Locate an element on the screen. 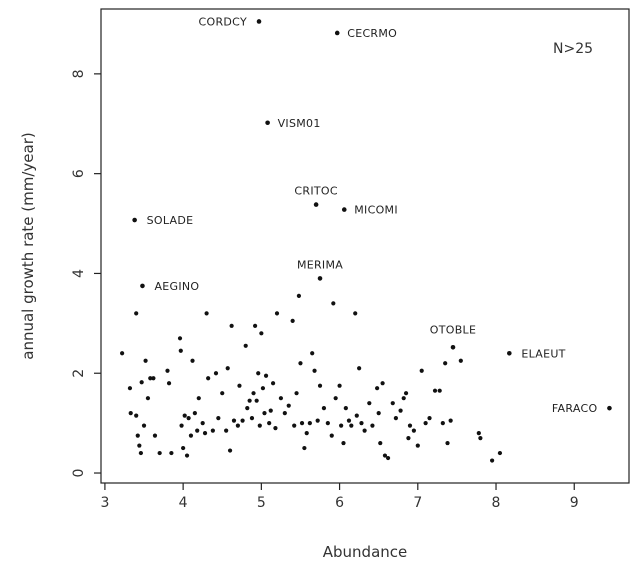  x-tick-label: 6 is located at coordinates (339, 503).